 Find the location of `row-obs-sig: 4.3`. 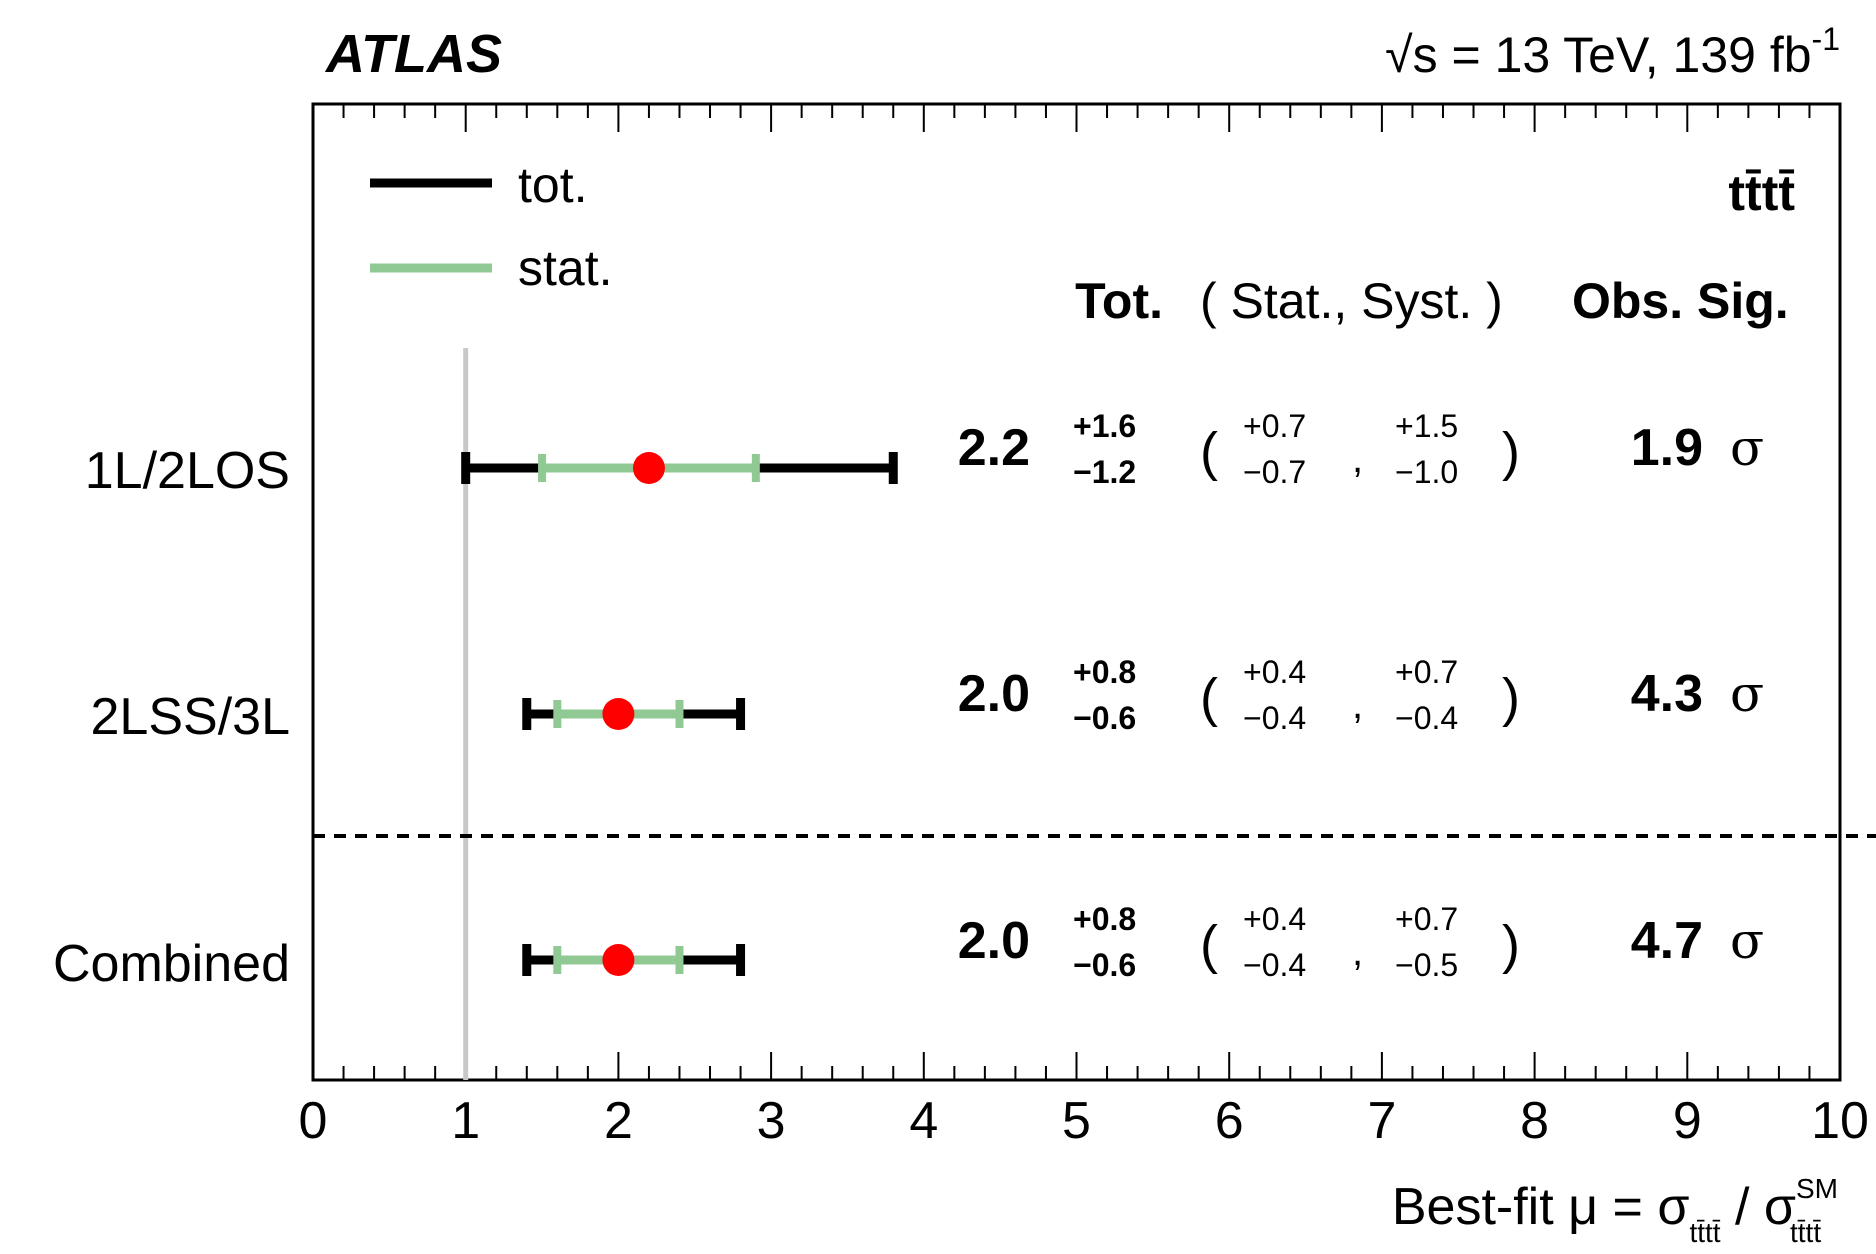

row-obs-sig: 4.3 is located at coordinates (1667, 694).